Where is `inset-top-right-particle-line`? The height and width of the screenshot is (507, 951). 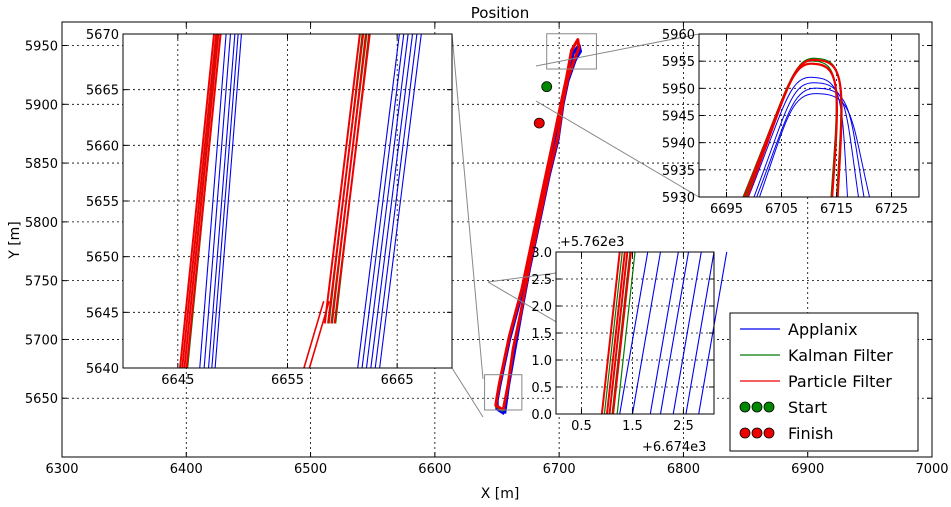
inset-top-right-particle-line is located at coordinates (794, 128).